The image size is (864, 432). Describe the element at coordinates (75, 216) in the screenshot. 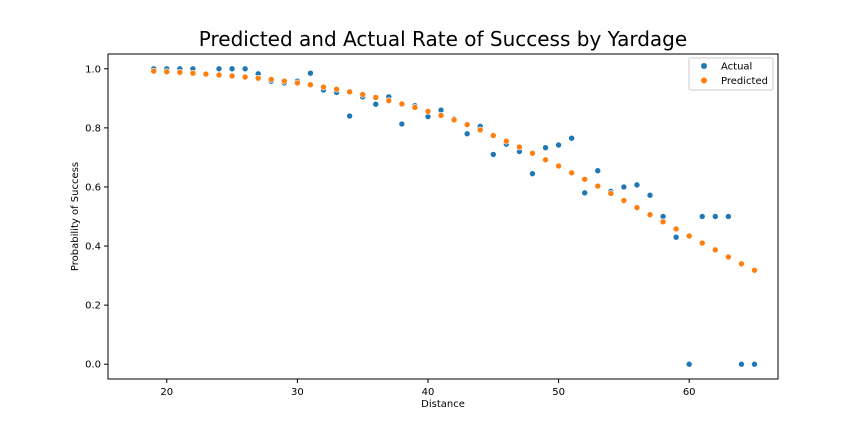

I see `y-axis-label: Probability of Success` at that location.